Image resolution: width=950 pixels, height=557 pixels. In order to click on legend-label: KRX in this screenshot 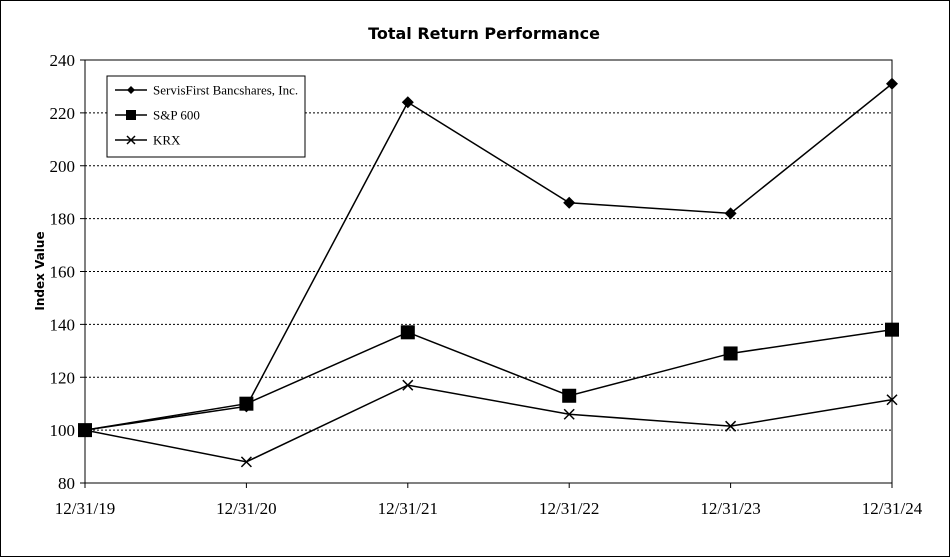, I will do `click(167, 140)`.